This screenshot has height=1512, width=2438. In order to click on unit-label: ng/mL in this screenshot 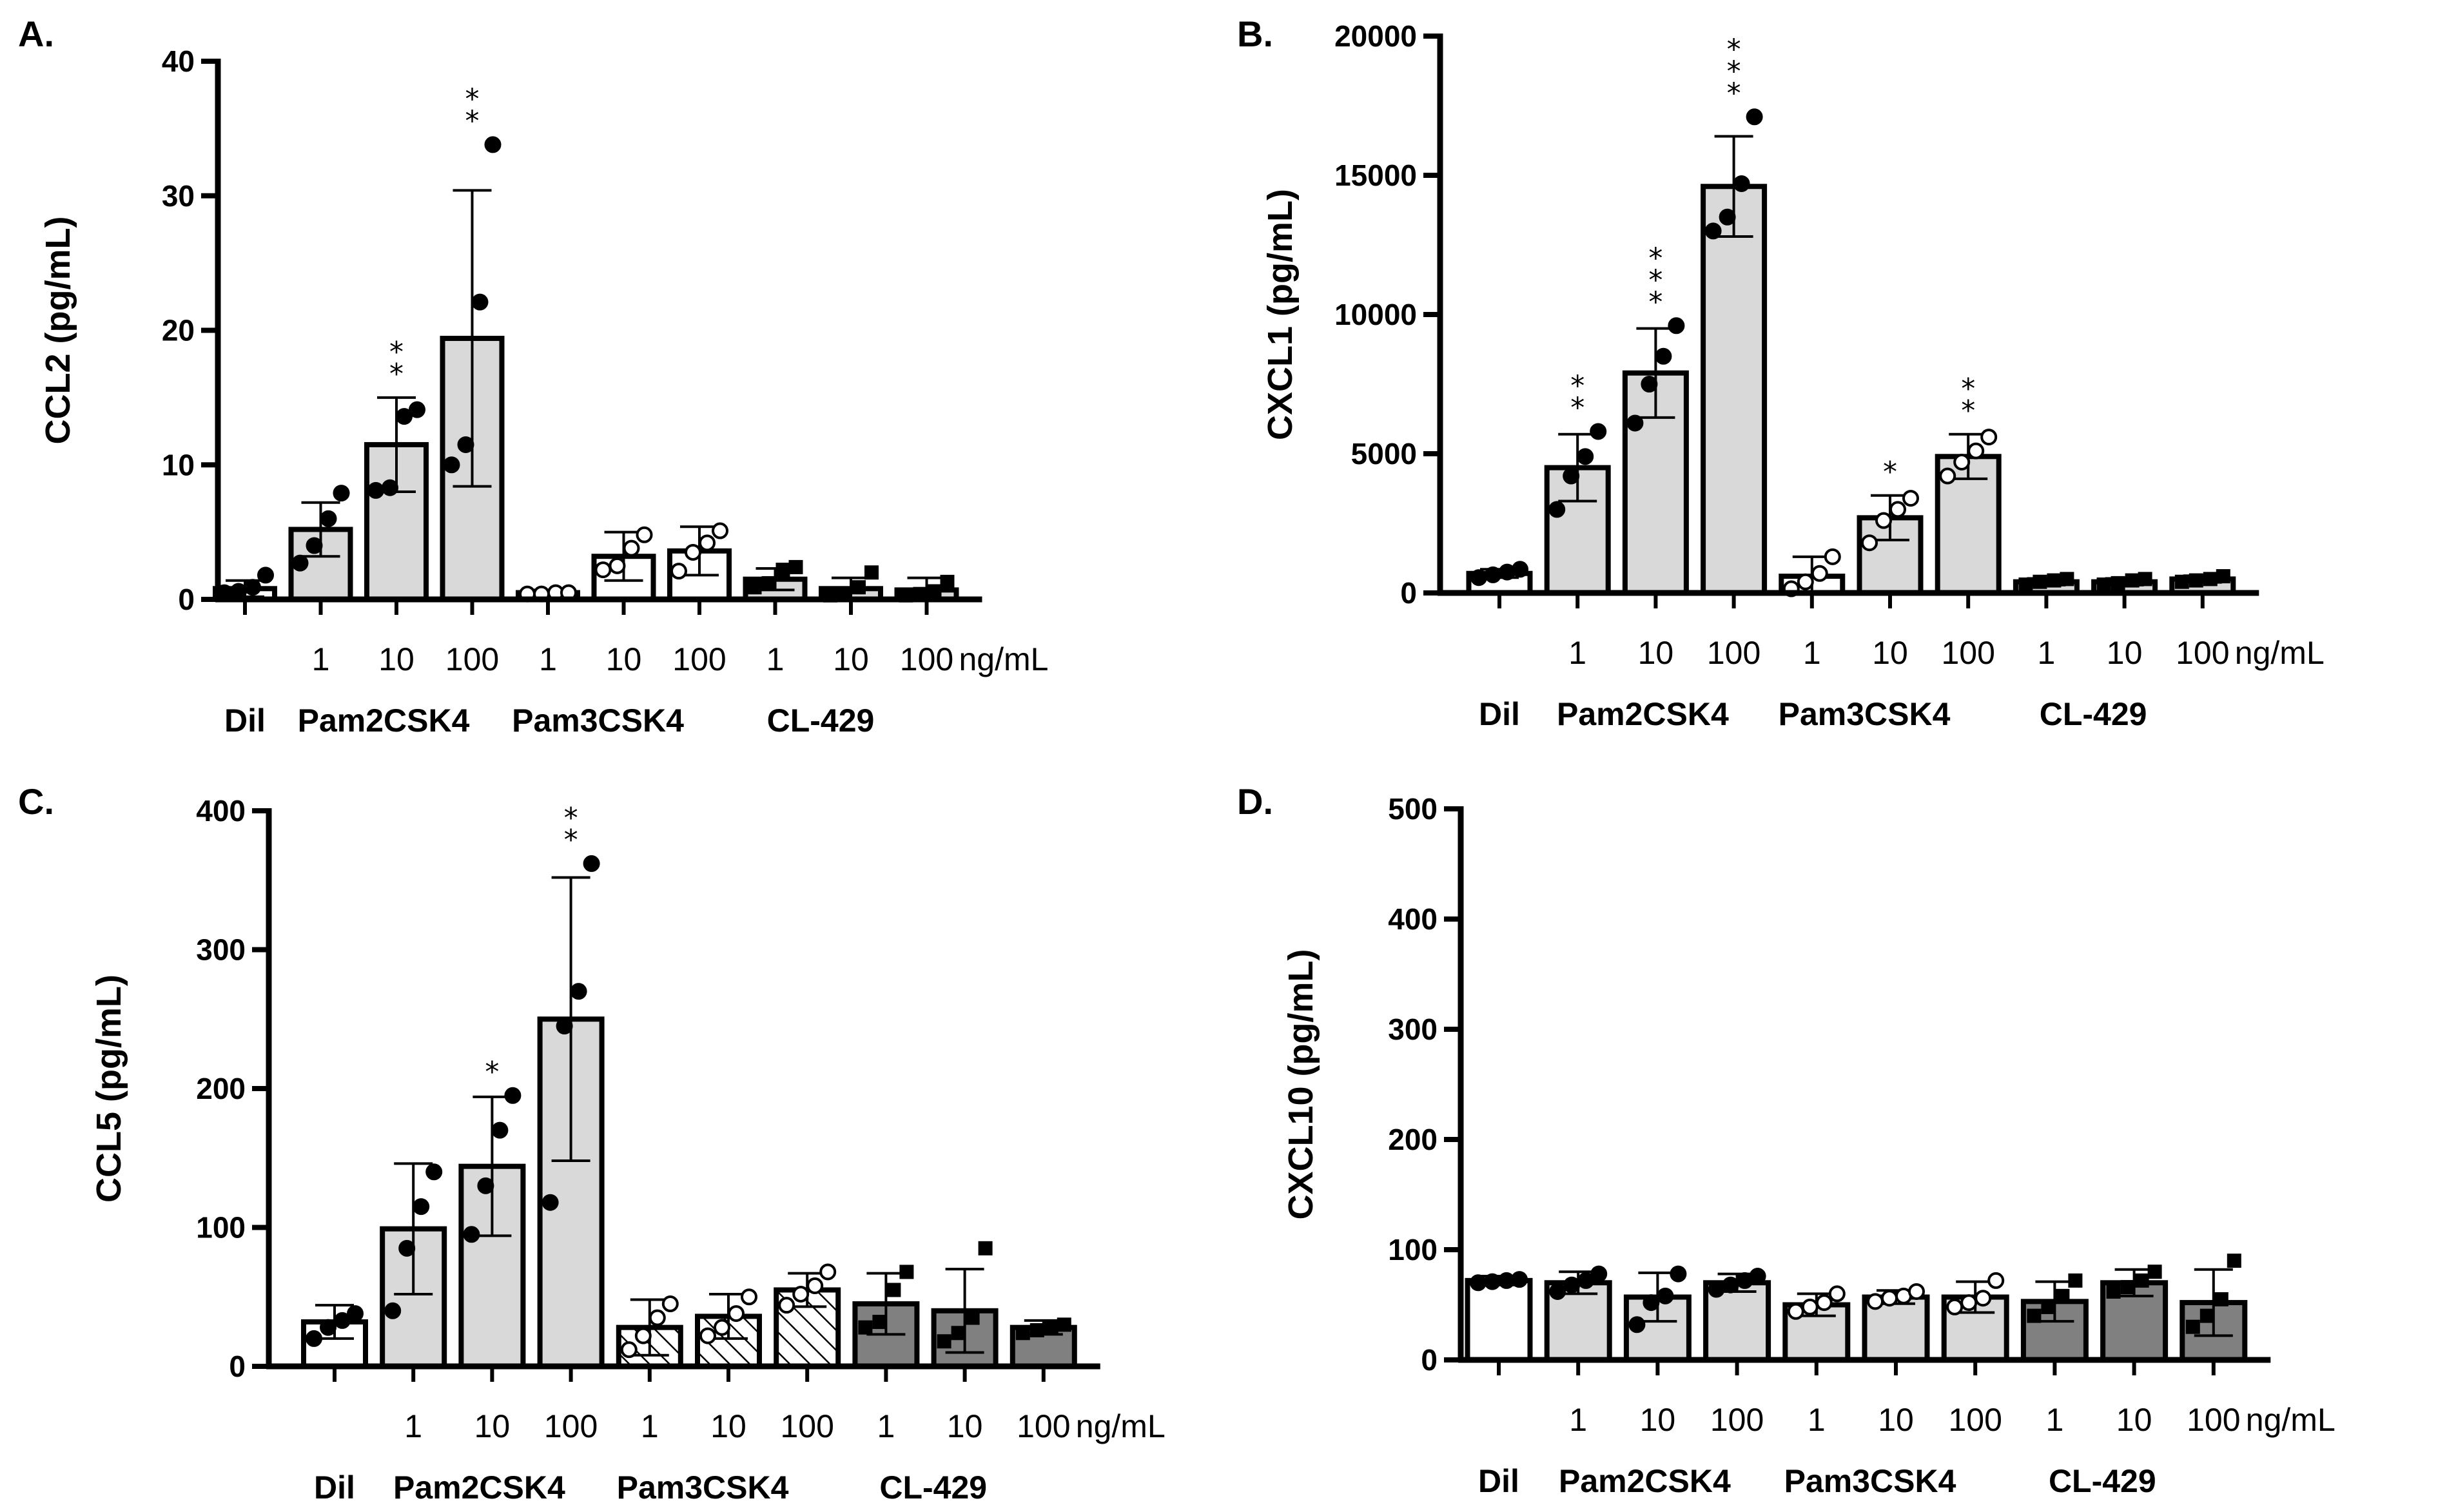, I will do `click(1120, 1426)`.